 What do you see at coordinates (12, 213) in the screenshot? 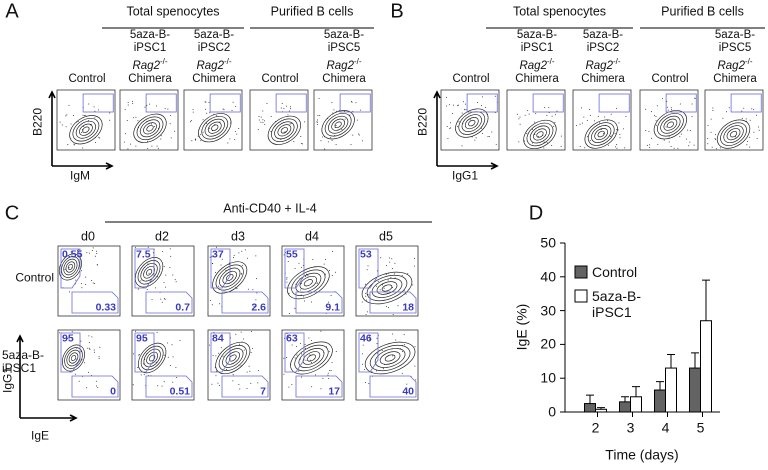
I see `panel-letter: C` at bounding box center [12, 213].